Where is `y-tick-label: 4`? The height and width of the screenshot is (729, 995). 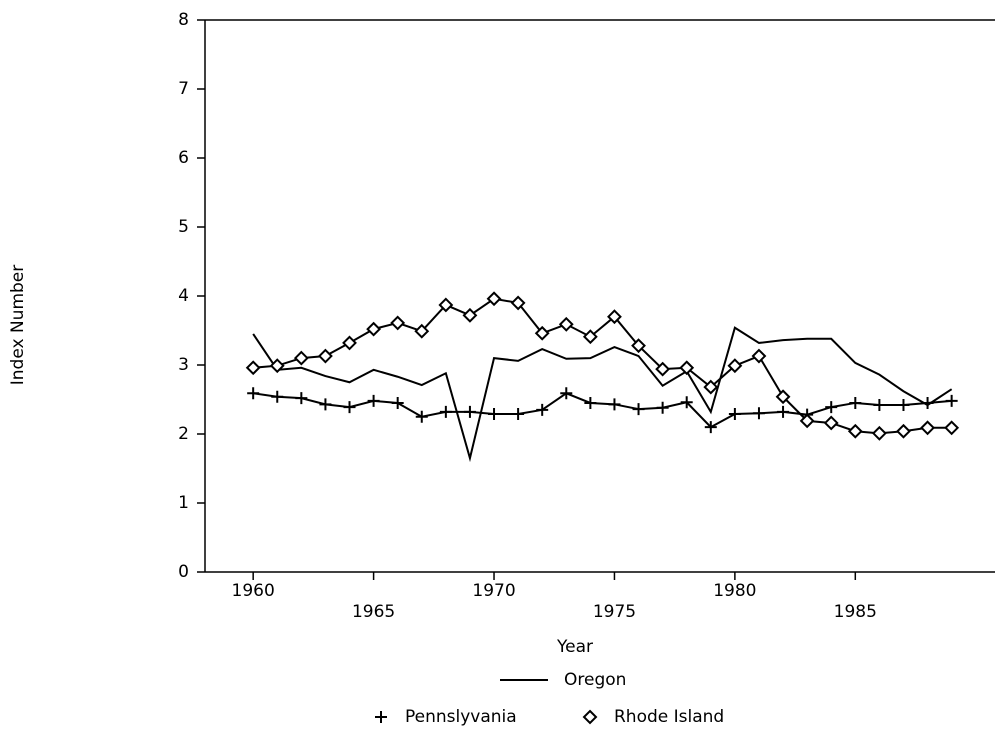
y-tick-label: 4 is located at coordinates (183, 296).